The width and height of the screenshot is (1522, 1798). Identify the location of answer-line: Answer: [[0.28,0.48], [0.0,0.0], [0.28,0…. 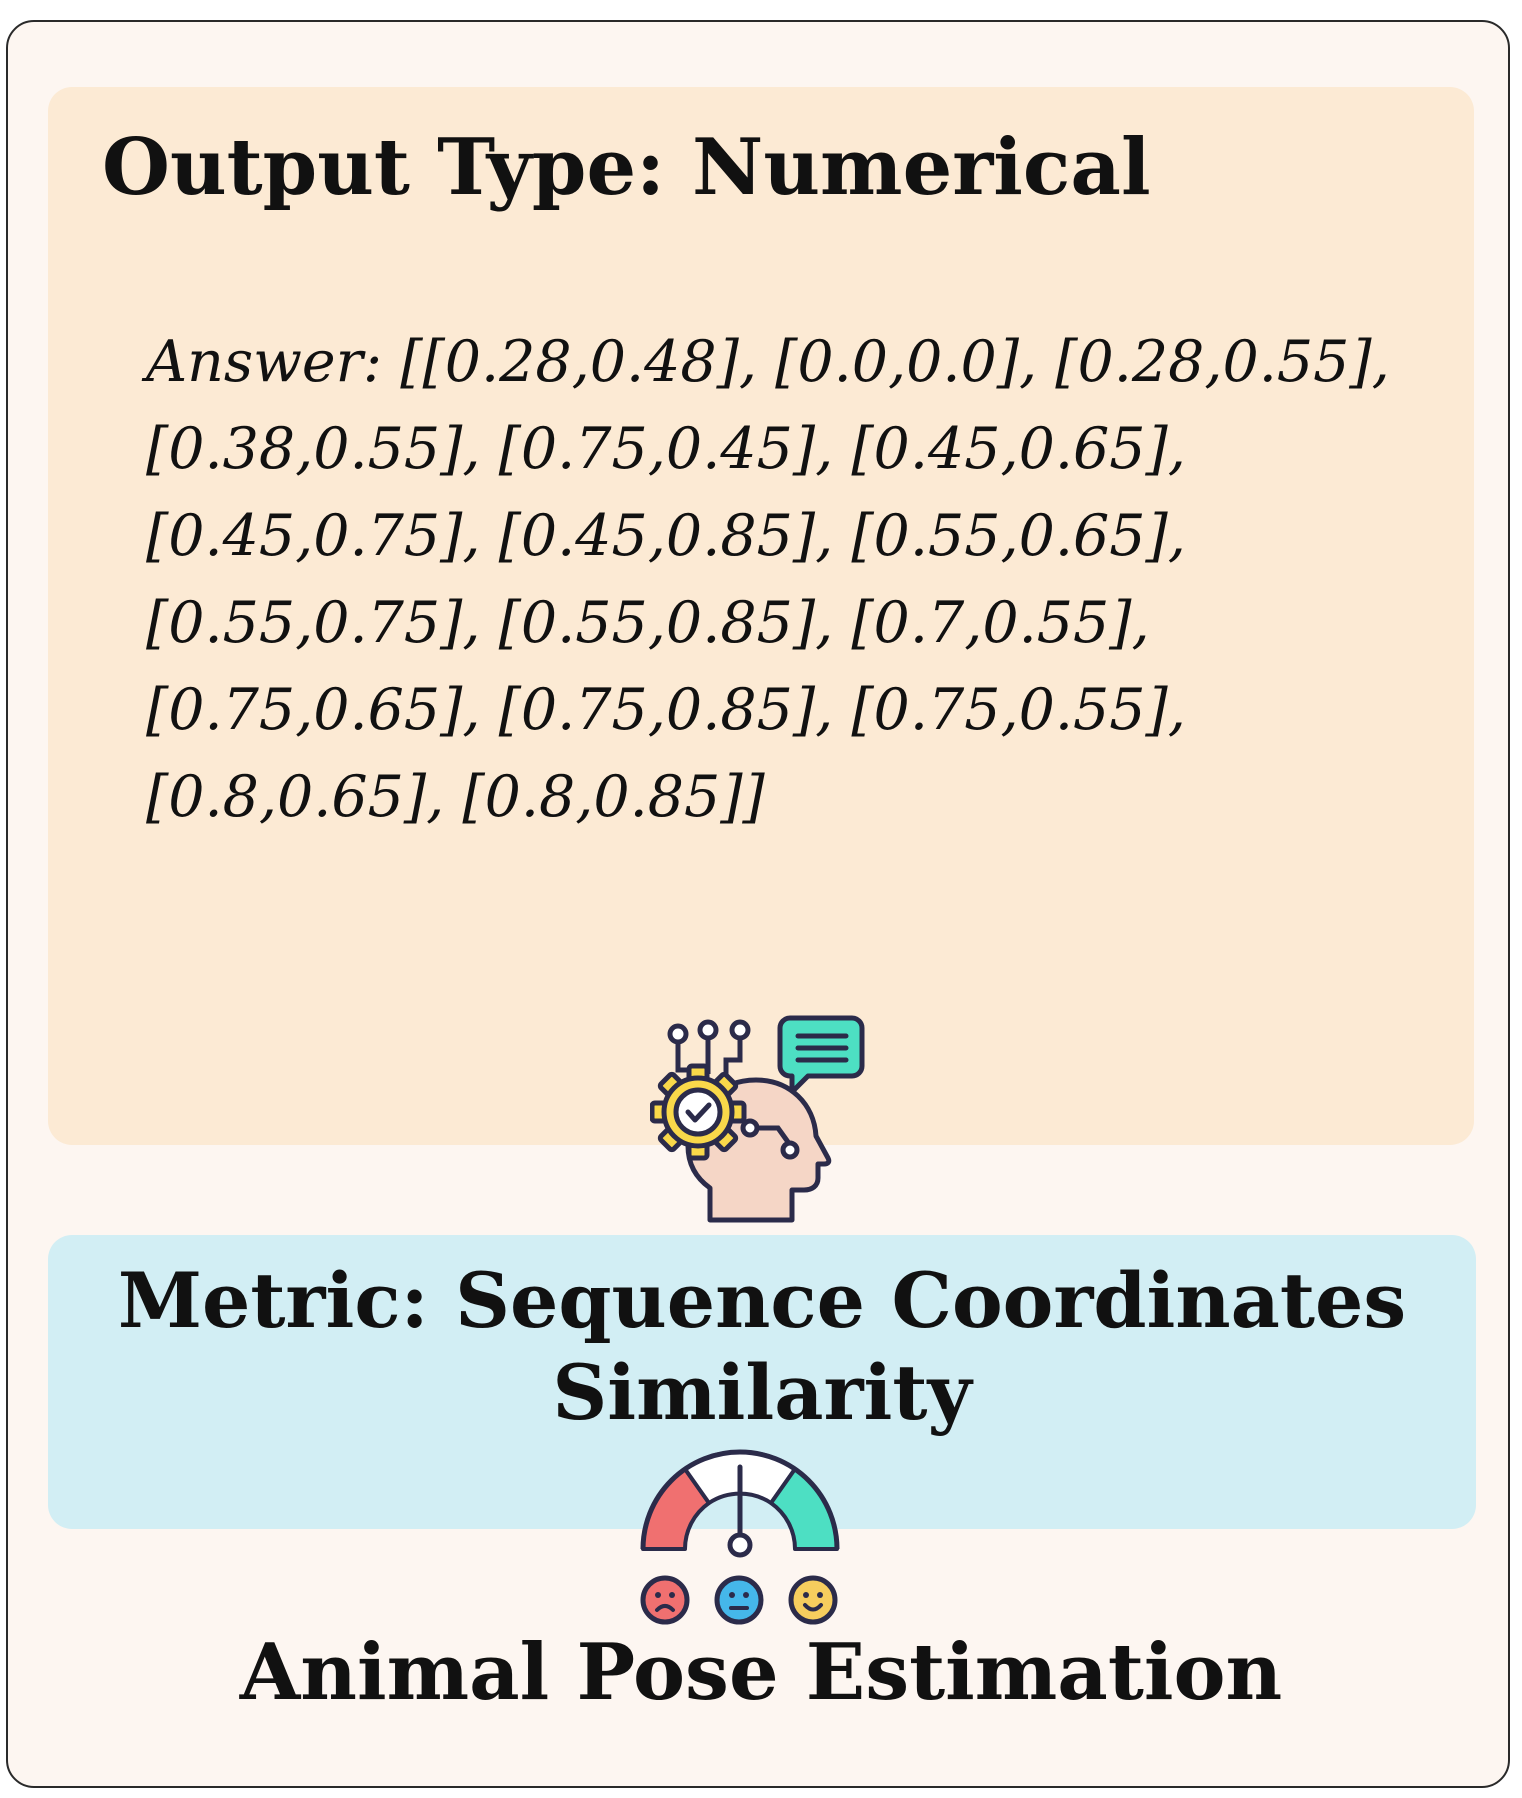
(768, 362).